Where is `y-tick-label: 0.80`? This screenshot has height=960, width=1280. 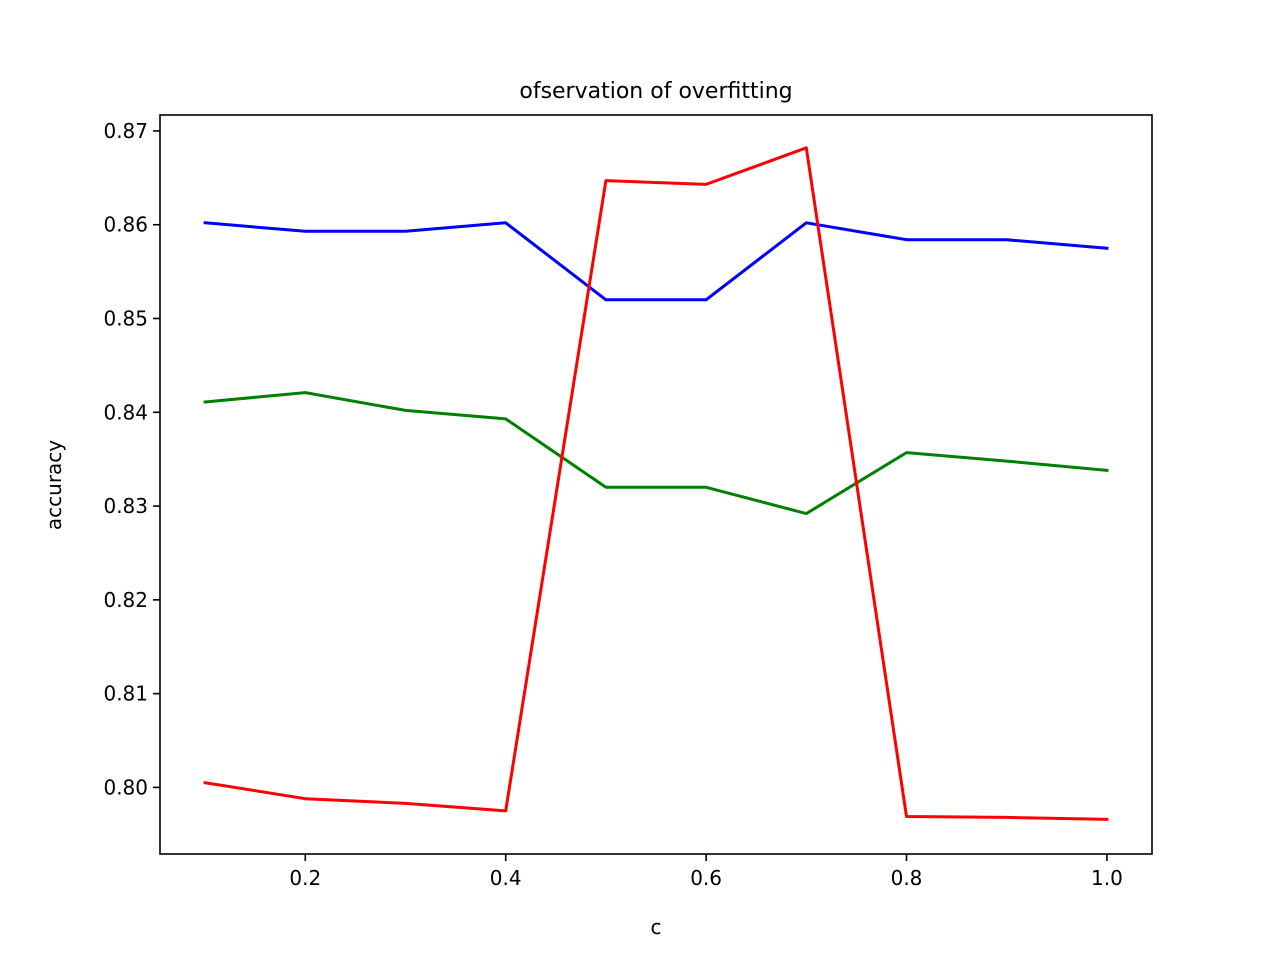 y-tick-label: 0.80 is located at coordinates (125, 787).